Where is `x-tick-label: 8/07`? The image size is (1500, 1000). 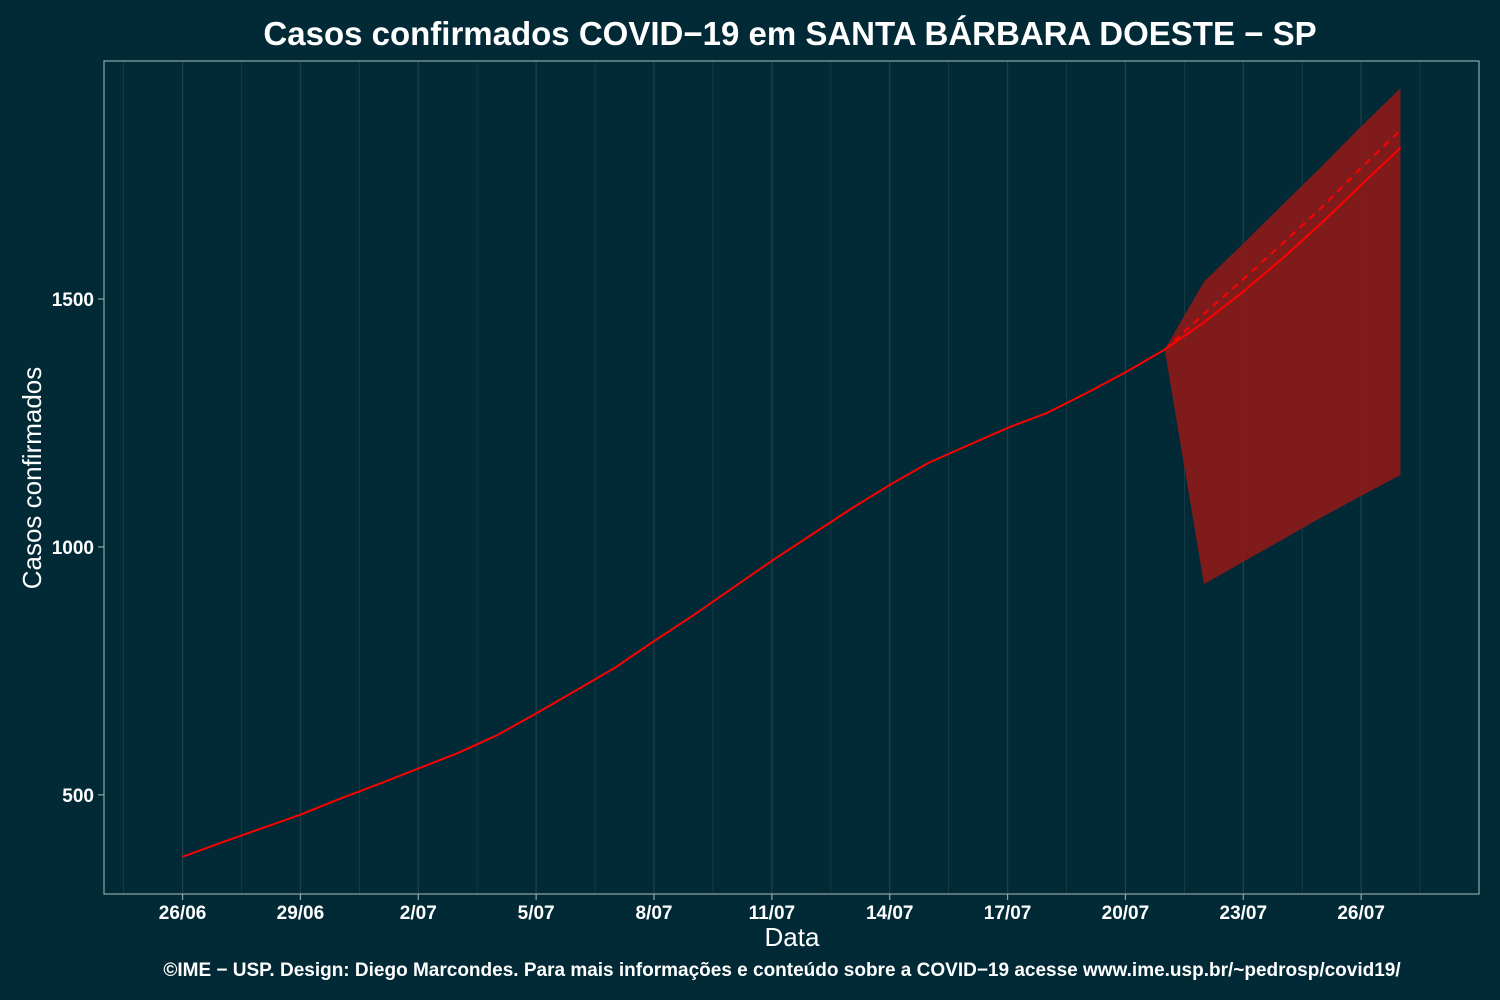 x-tick-label: 8/07 is located at coordinates (654, 913).